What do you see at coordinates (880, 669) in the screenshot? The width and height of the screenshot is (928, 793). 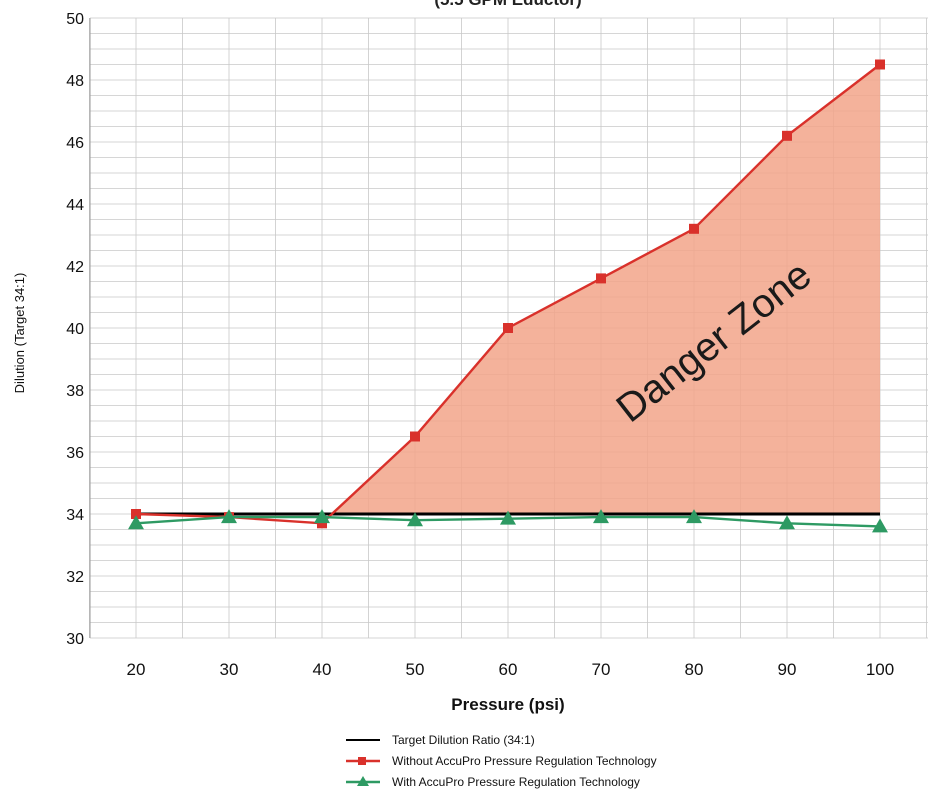 I see `x-tick-label: 100` at bounding box center [880, 669].